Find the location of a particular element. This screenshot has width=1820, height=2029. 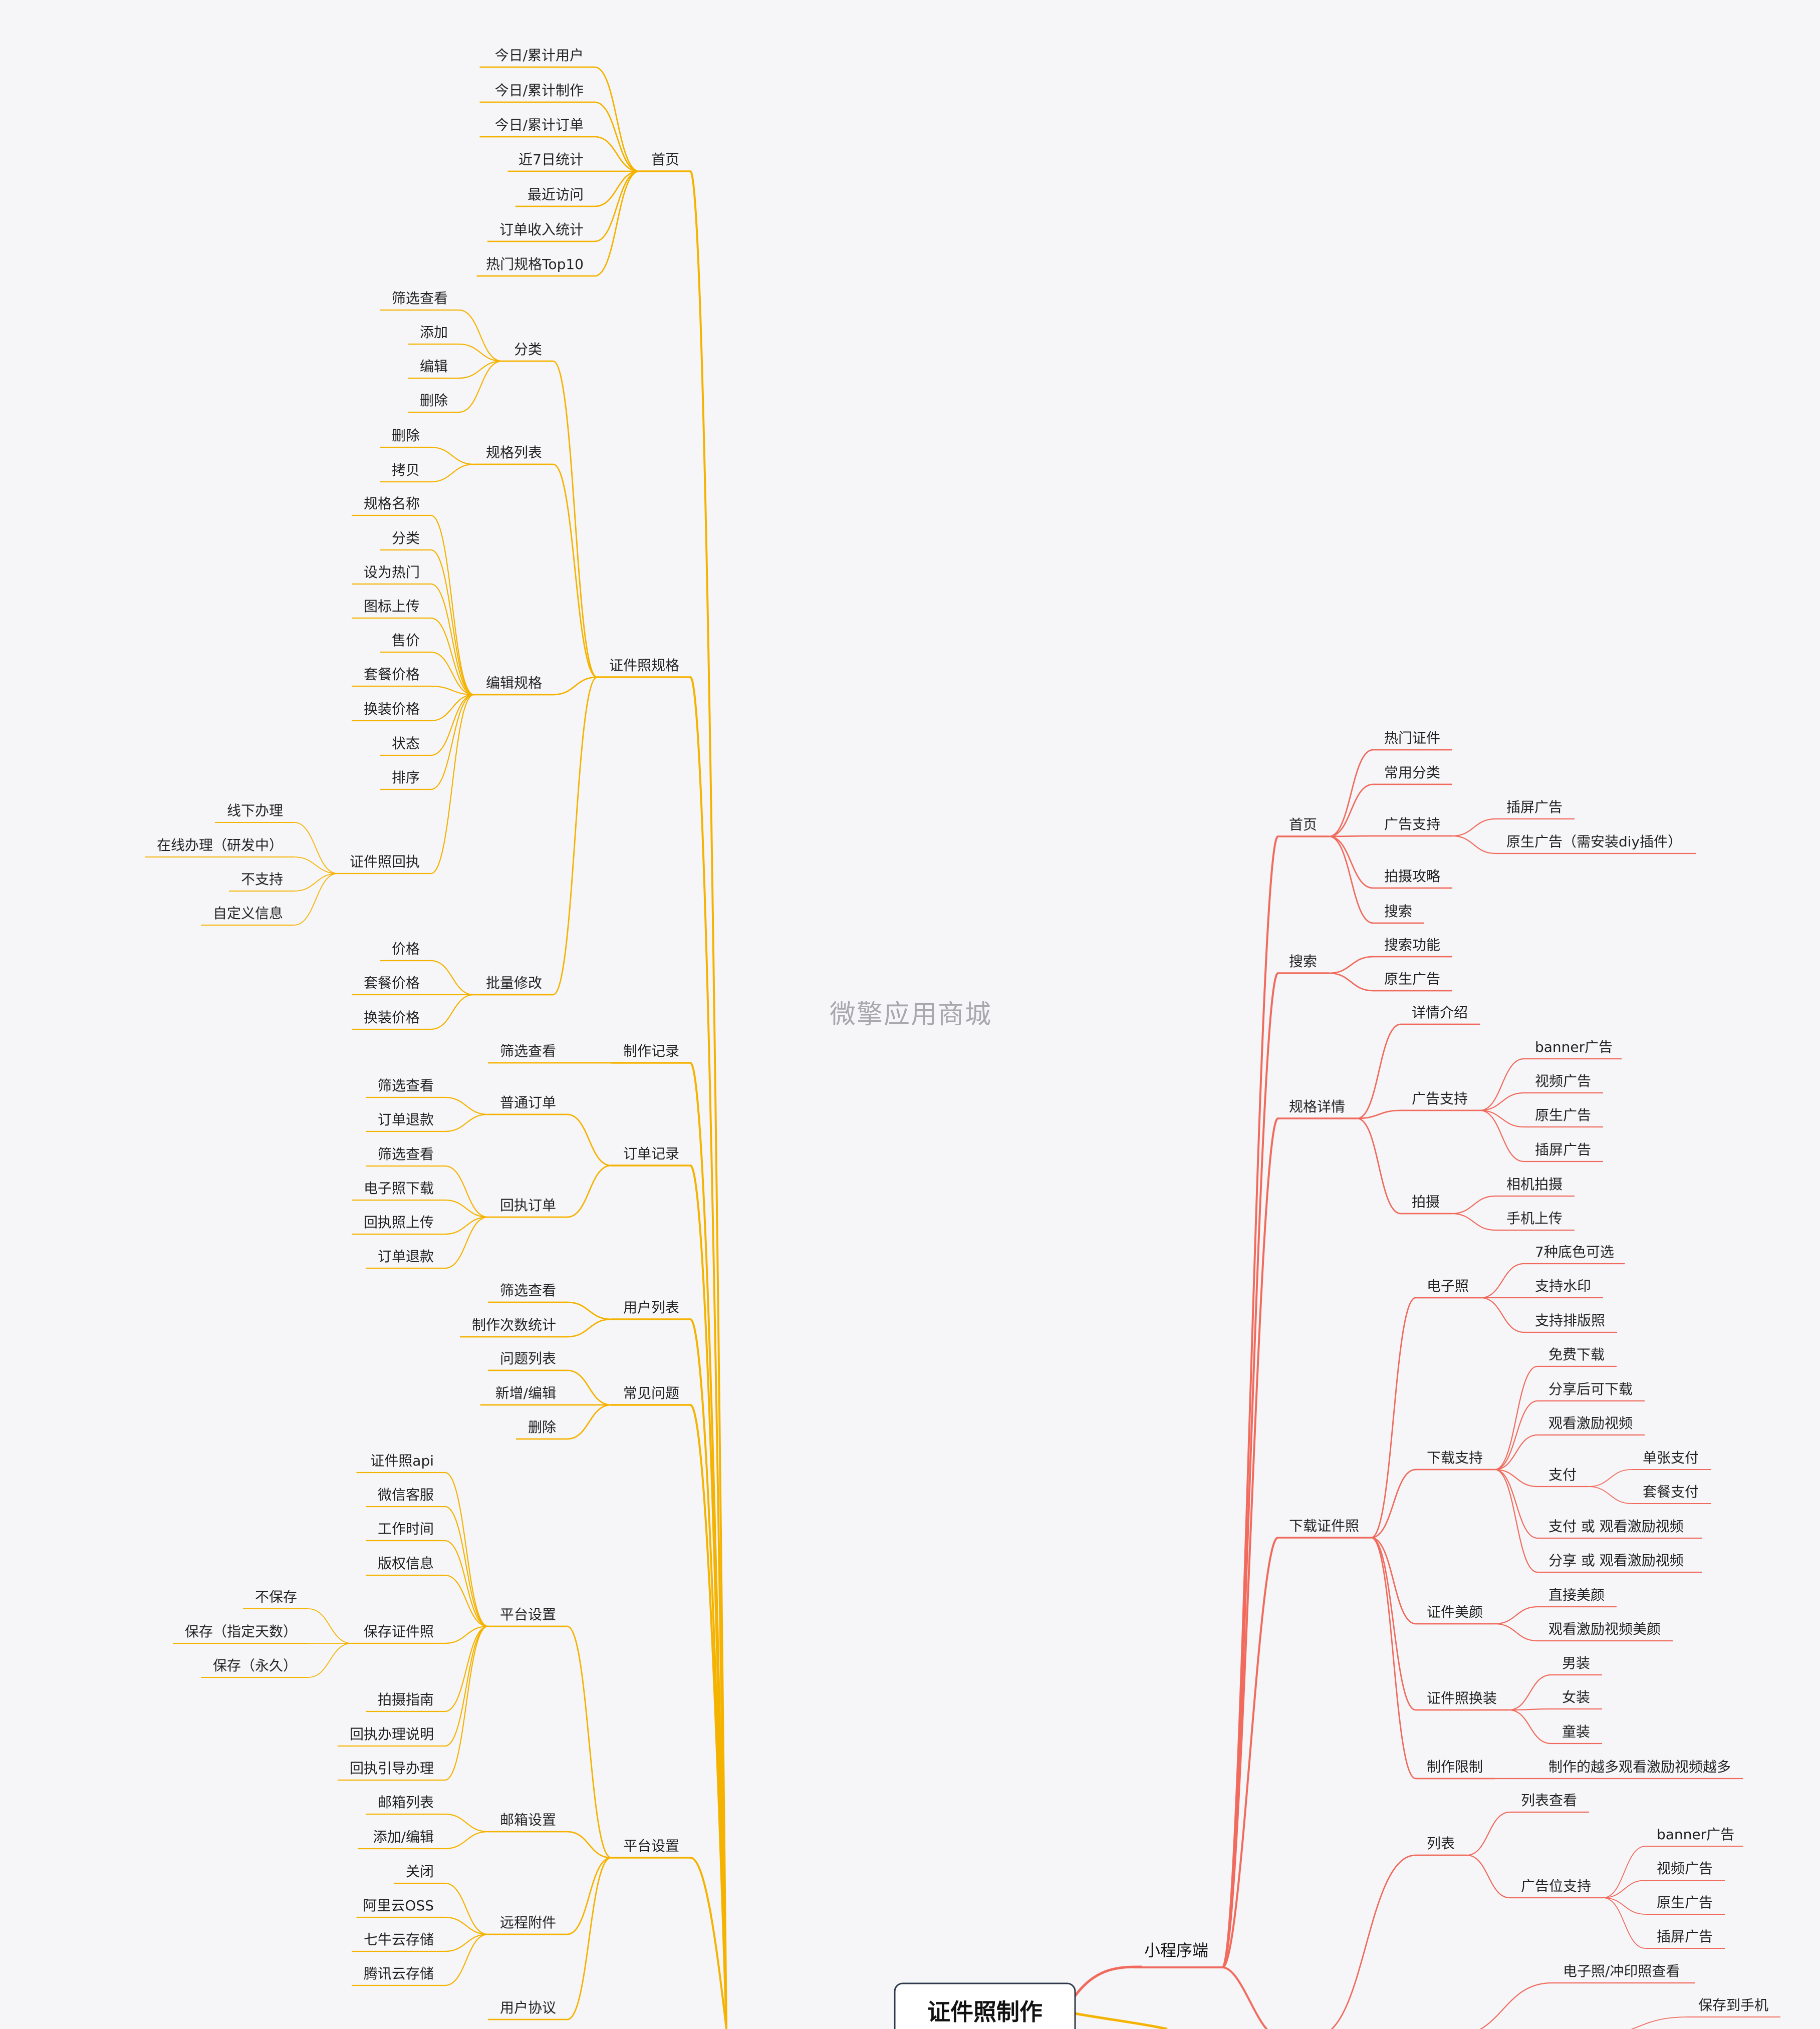

node: 订单收入统计 is located at coordinates (541, 231).